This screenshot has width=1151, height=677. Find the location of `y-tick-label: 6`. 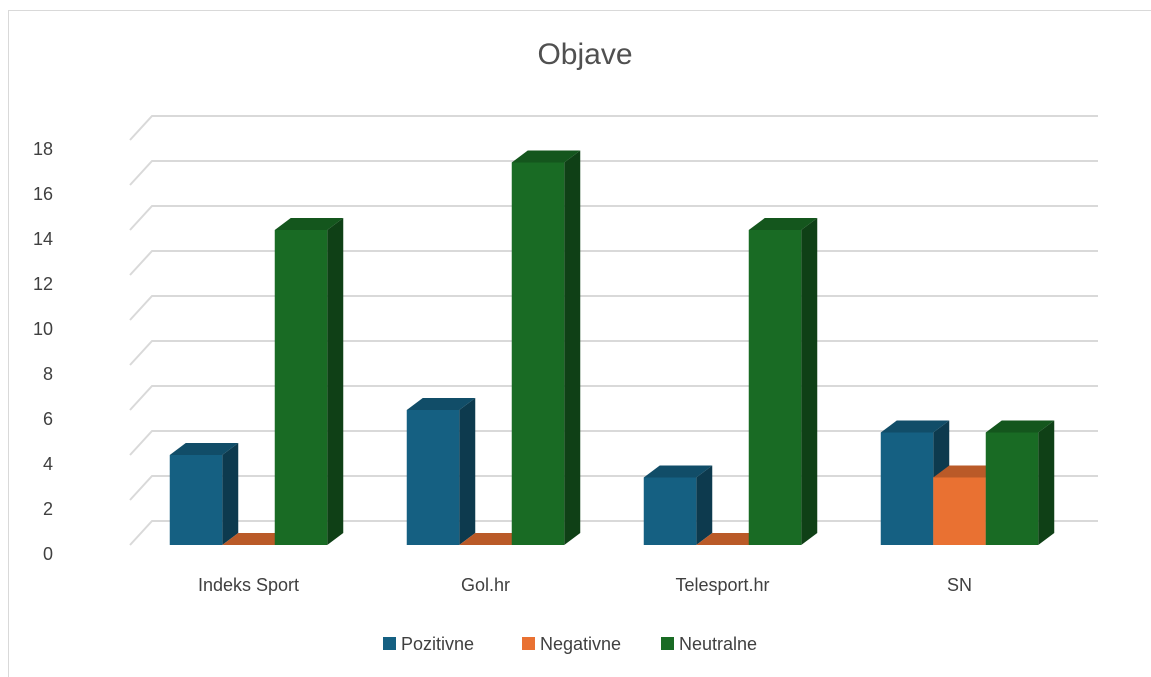

y-tick-label: 6 is located at coordinates (48, 419).